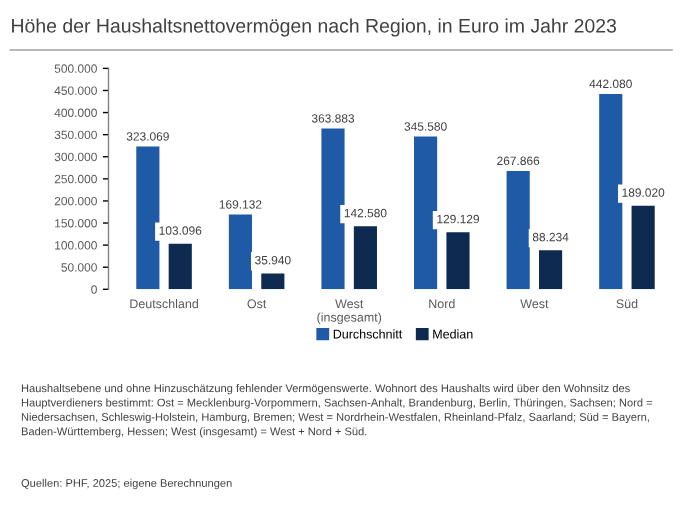 The image size is (700, 526). Describe the element at coordinates (314, 27) in the screenshot. I see `chart-title: Höhe der Haushaltsnettovermögen nach Region, in Euro im Jahr 2023` at that location.